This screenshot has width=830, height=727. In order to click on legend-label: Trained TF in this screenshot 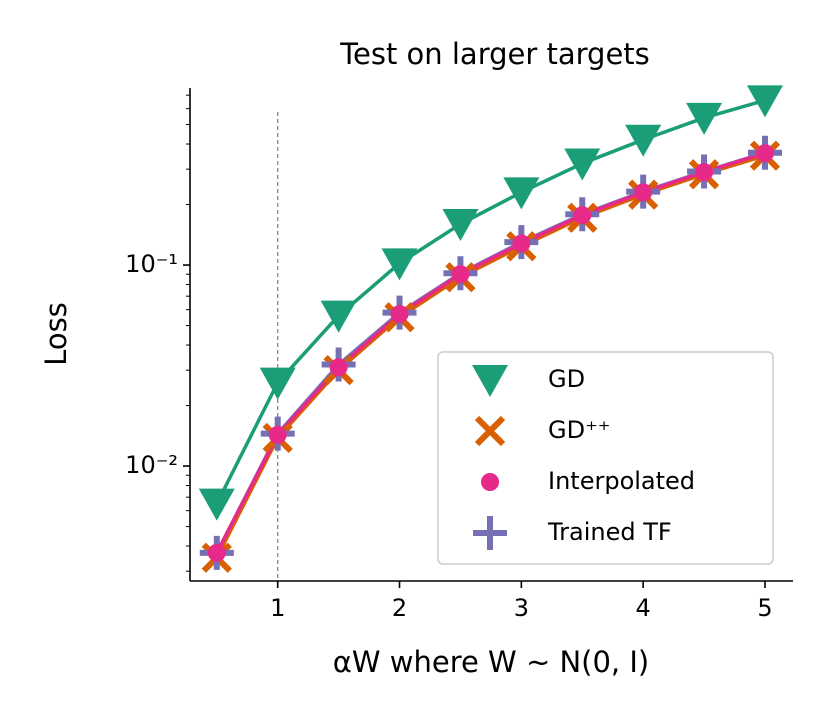, I will do `click(609, 532)`.